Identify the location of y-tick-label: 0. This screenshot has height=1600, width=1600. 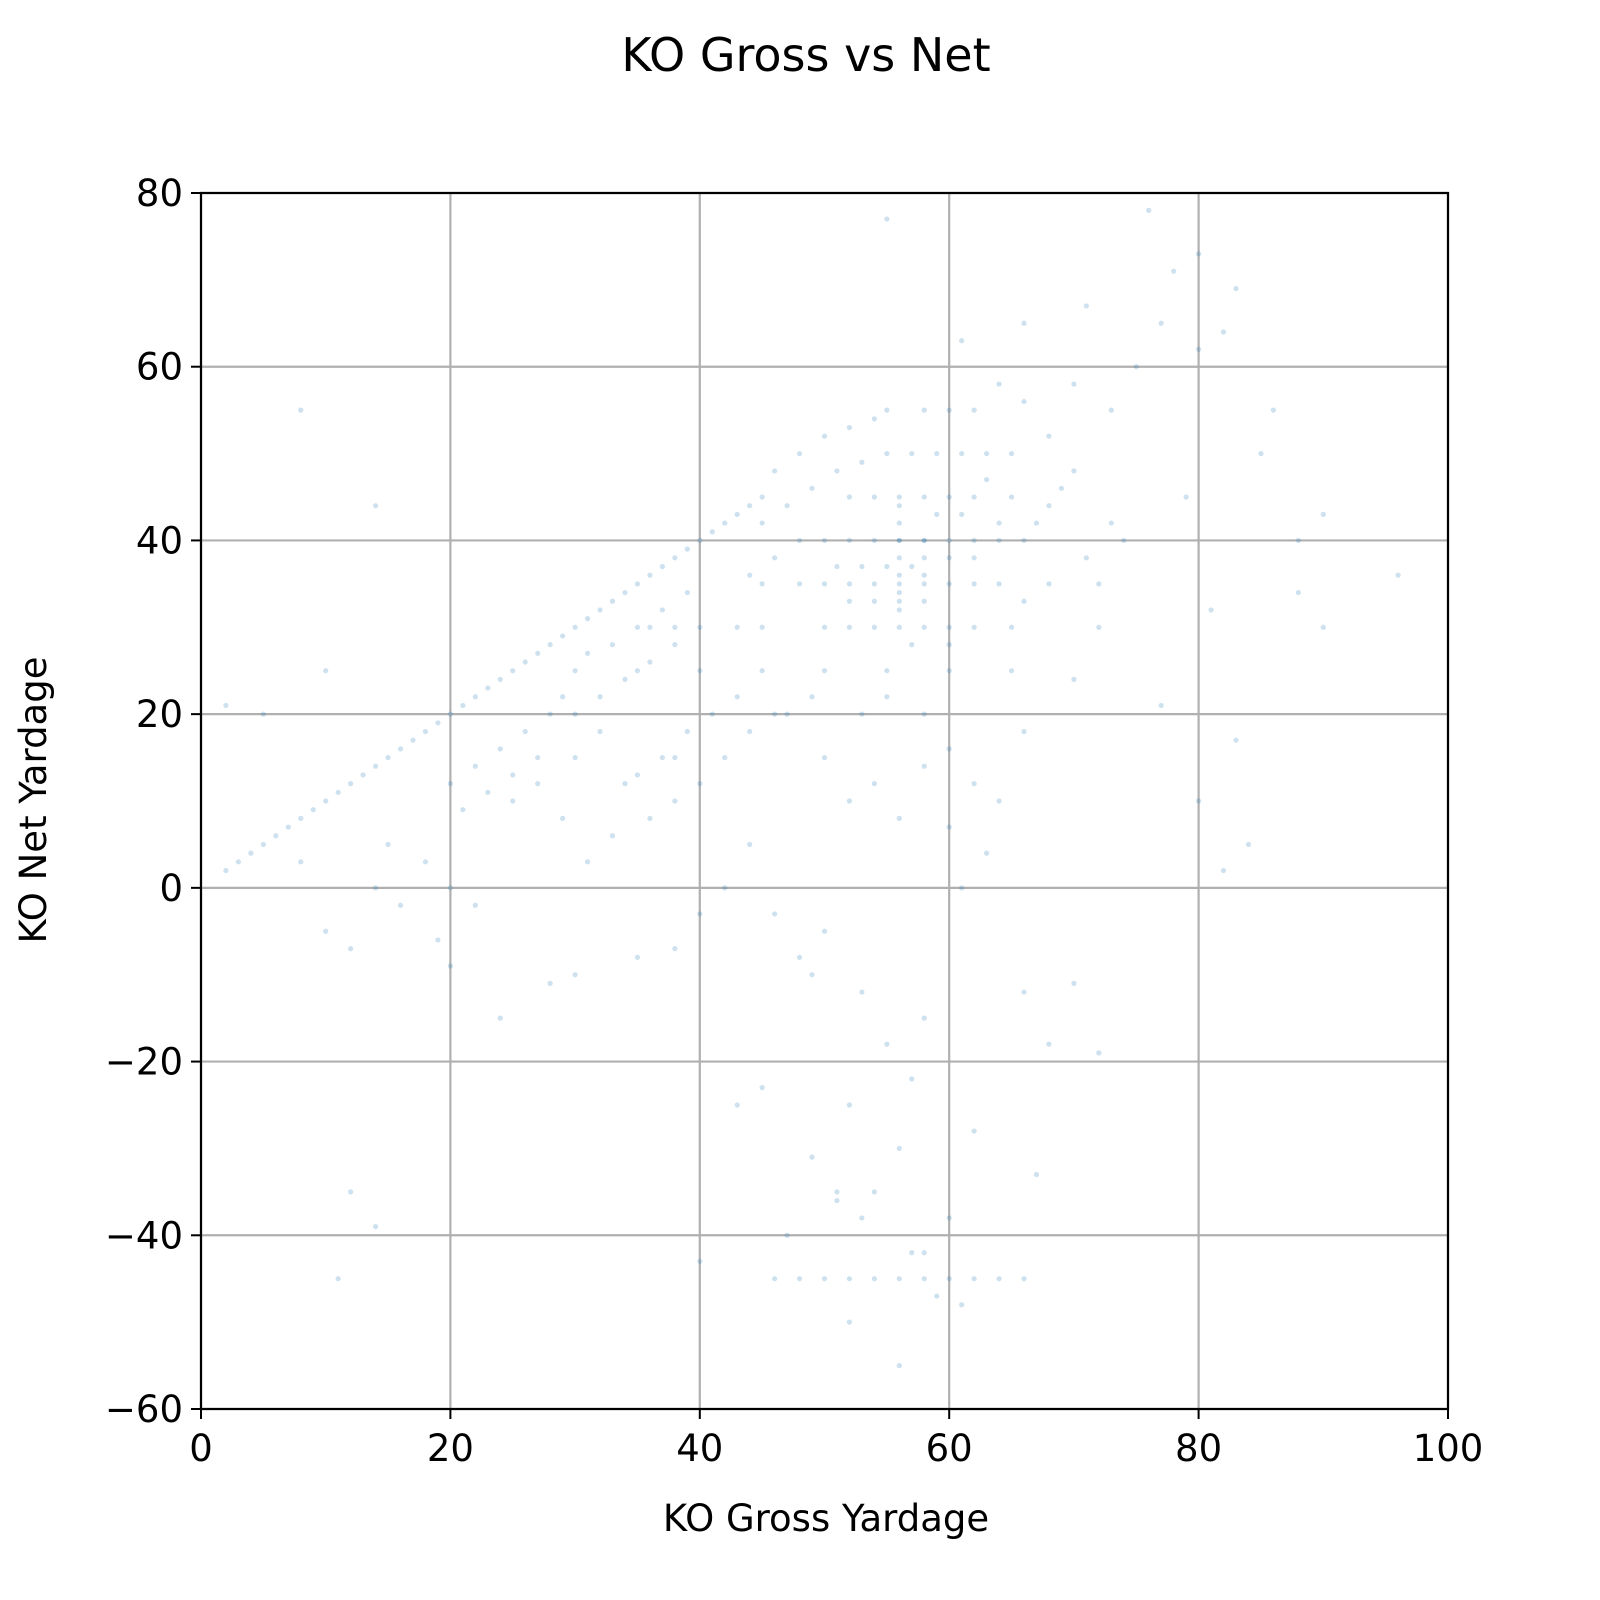
(171, 888).